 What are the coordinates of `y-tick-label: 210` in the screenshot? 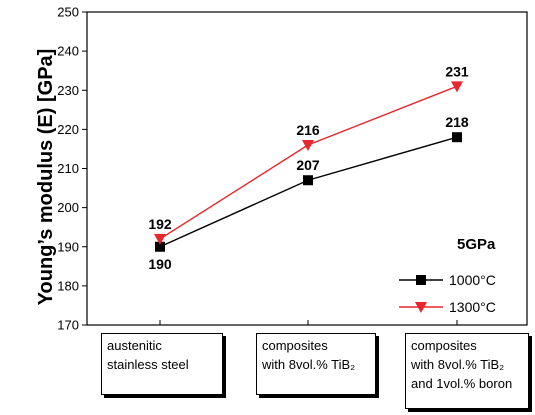 It's located at (68, 168).